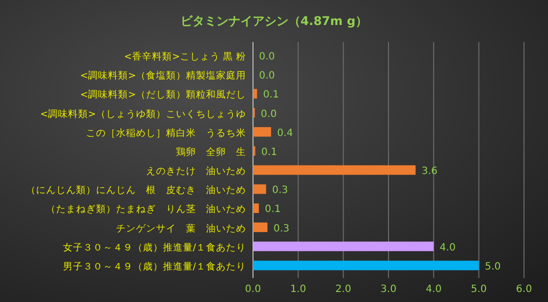 This screenshot has width=548, height=302. Describe the element at coordinates (185, 56) in the screenshot. I see `y-tick-label: <香辛料類>こしょう 黒 粉` at that location.